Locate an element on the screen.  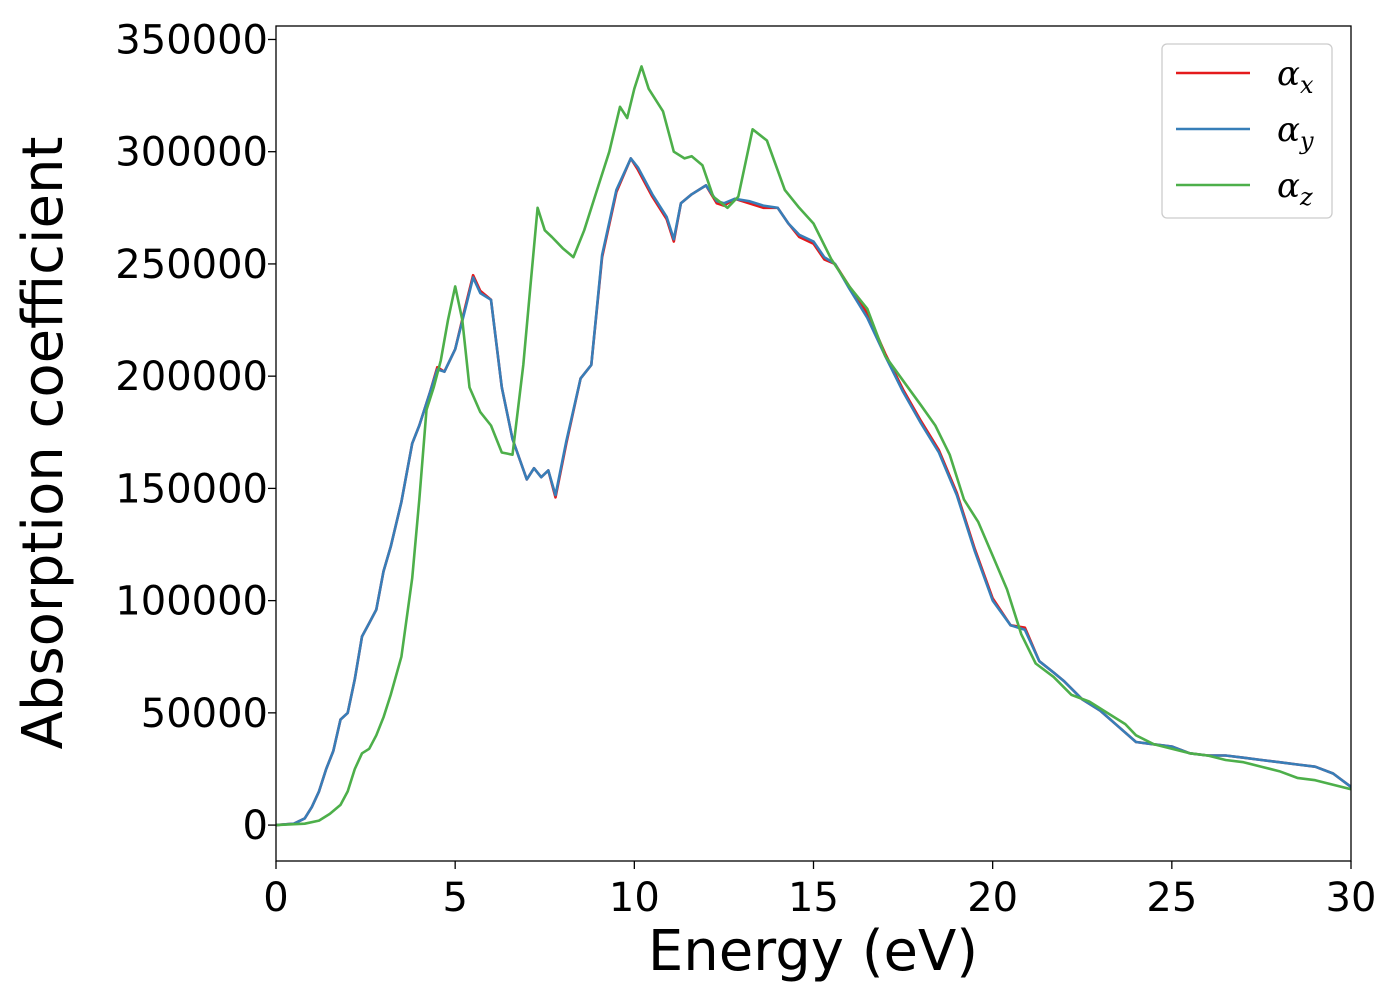
y-tick-label: 100000 is located at coordinates (191, 602).